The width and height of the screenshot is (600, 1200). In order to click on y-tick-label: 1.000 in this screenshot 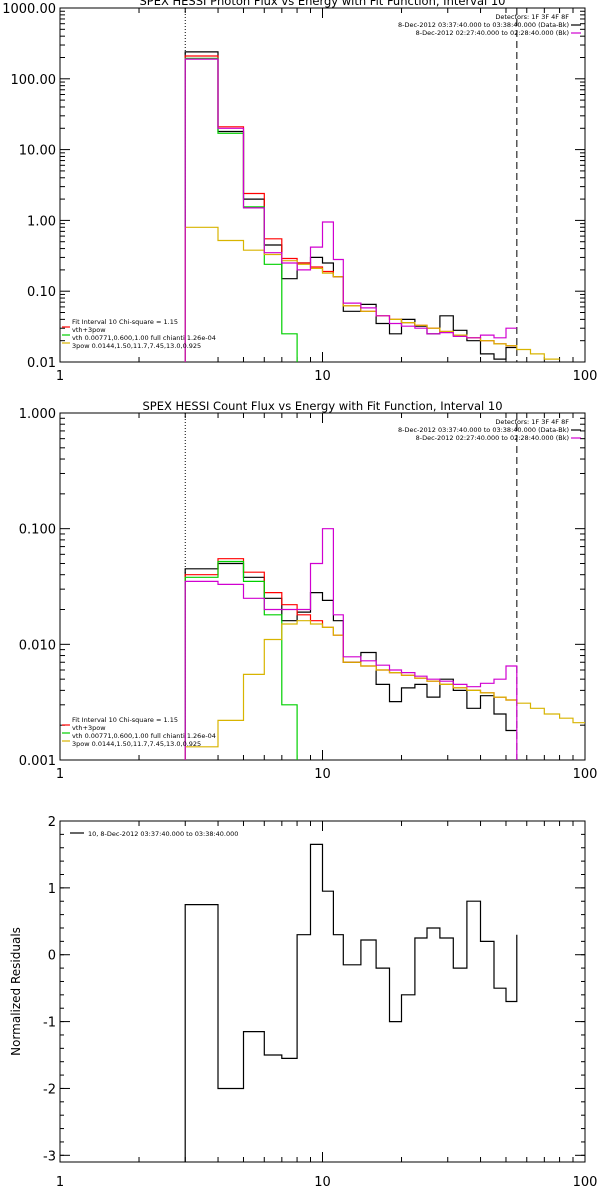, I will do `click(37, 414)`.